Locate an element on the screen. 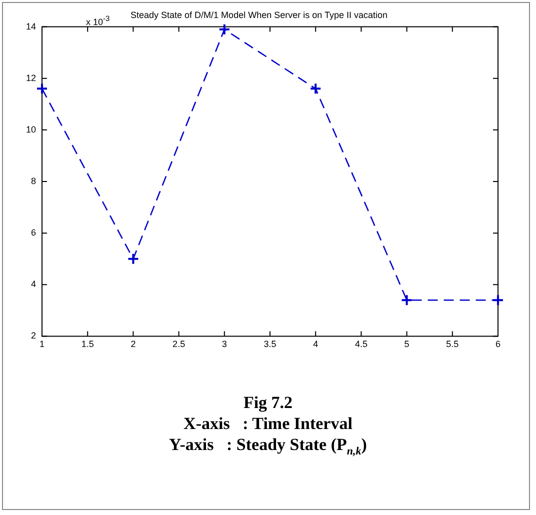 This screenshot has height=515, width=536. y-tick-label: 10 is located at coordinates (31, 129).